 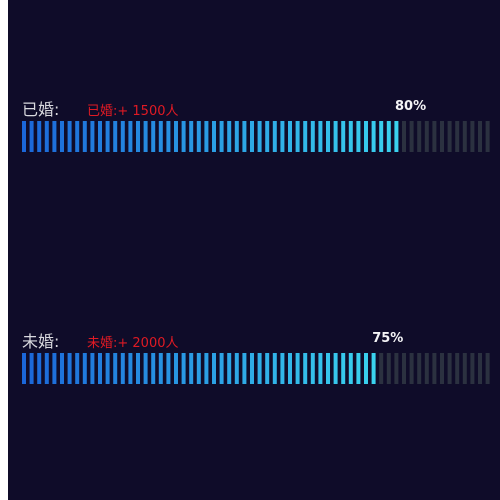 I want to click on married-row: 已婚: 已婚:+ 1500人 80%, so click(x=254, y=131).